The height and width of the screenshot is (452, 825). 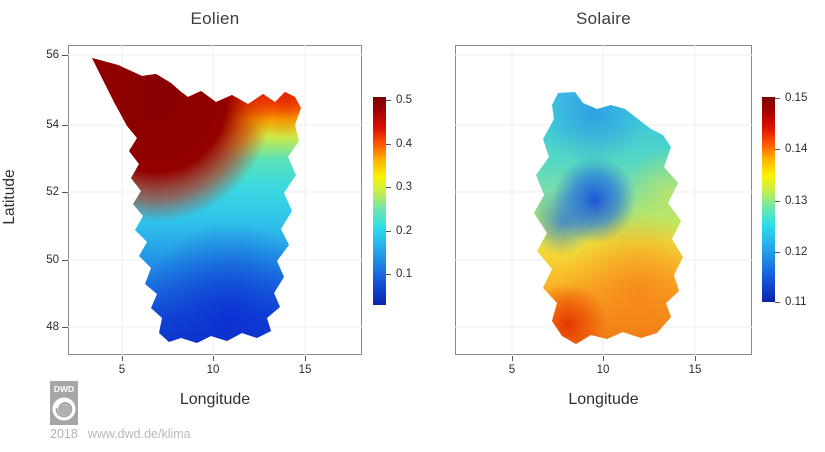 What do you see at coordinates (768, 199) in the screenshot?
I see `colorbar-solaire` at bounding box center [768, 199].